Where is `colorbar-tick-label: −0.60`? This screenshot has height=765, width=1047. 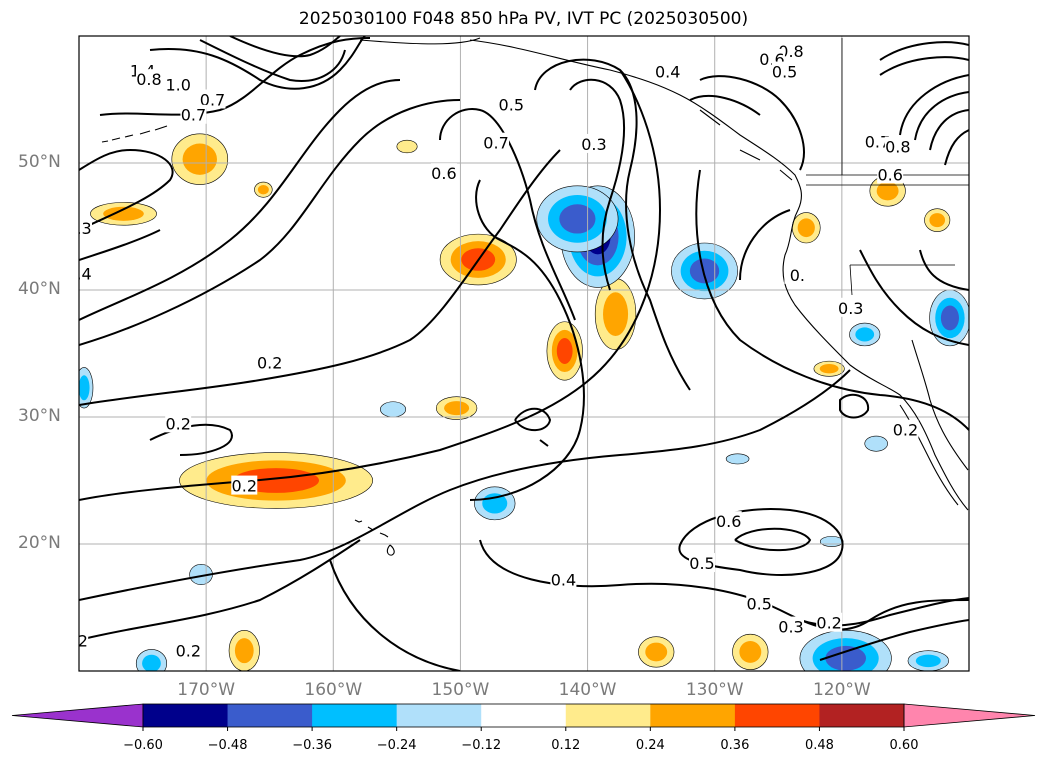 colorbar-tick-label: −0.60 is located at coordinates (143, 745).